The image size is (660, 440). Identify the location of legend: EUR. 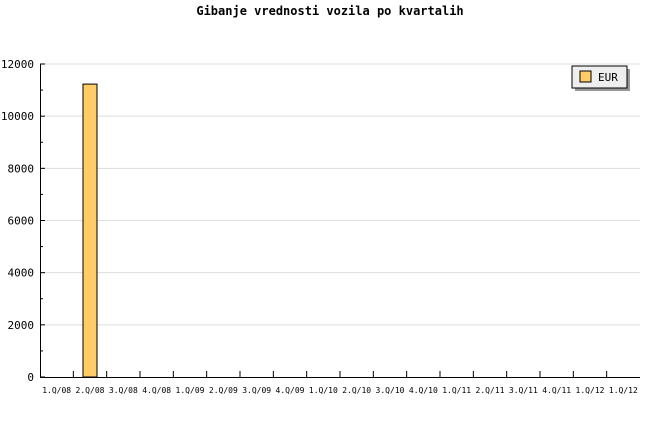
(600, 78).